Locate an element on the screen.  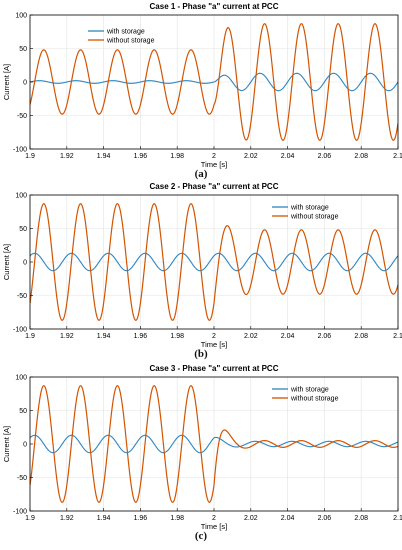
chart-caption-b: (b) is located at coordinates (201, 354).